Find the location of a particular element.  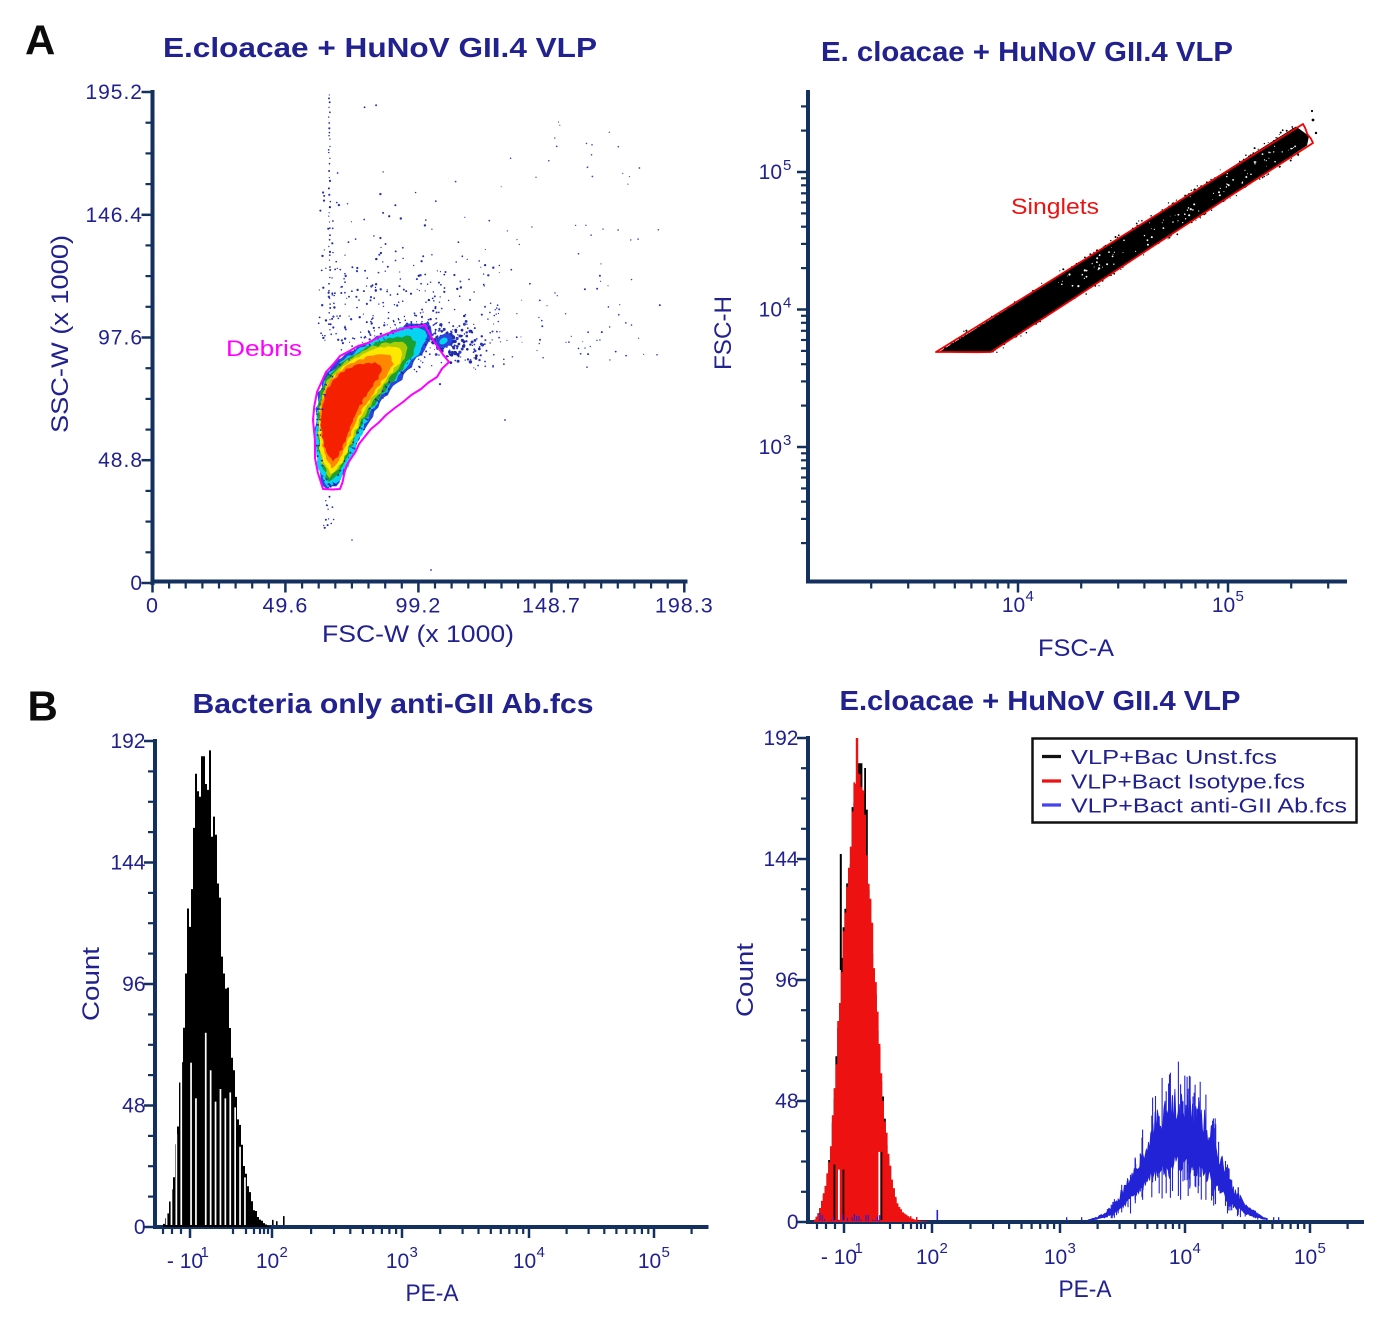

svg-text: 97.6 is located at coordinates (120, 338).